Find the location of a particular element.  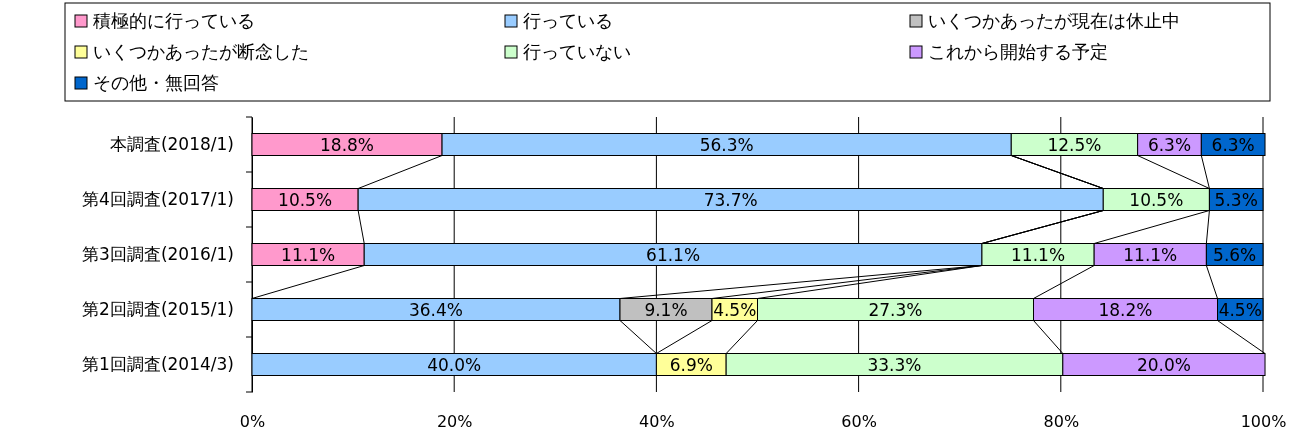

data-label: 33.3% is located at coordinates (894, 364).